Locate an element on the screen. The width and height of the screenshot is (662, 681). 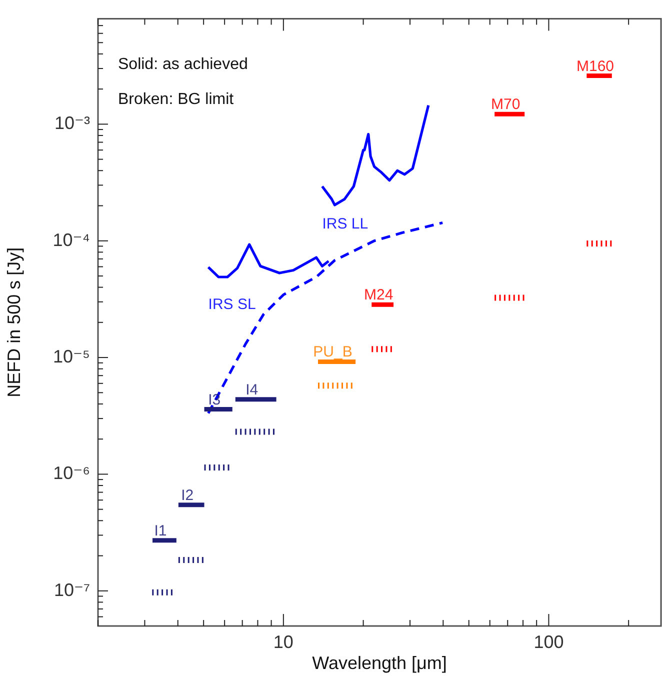
series-label: I4 is located at coordinates (252, 389).